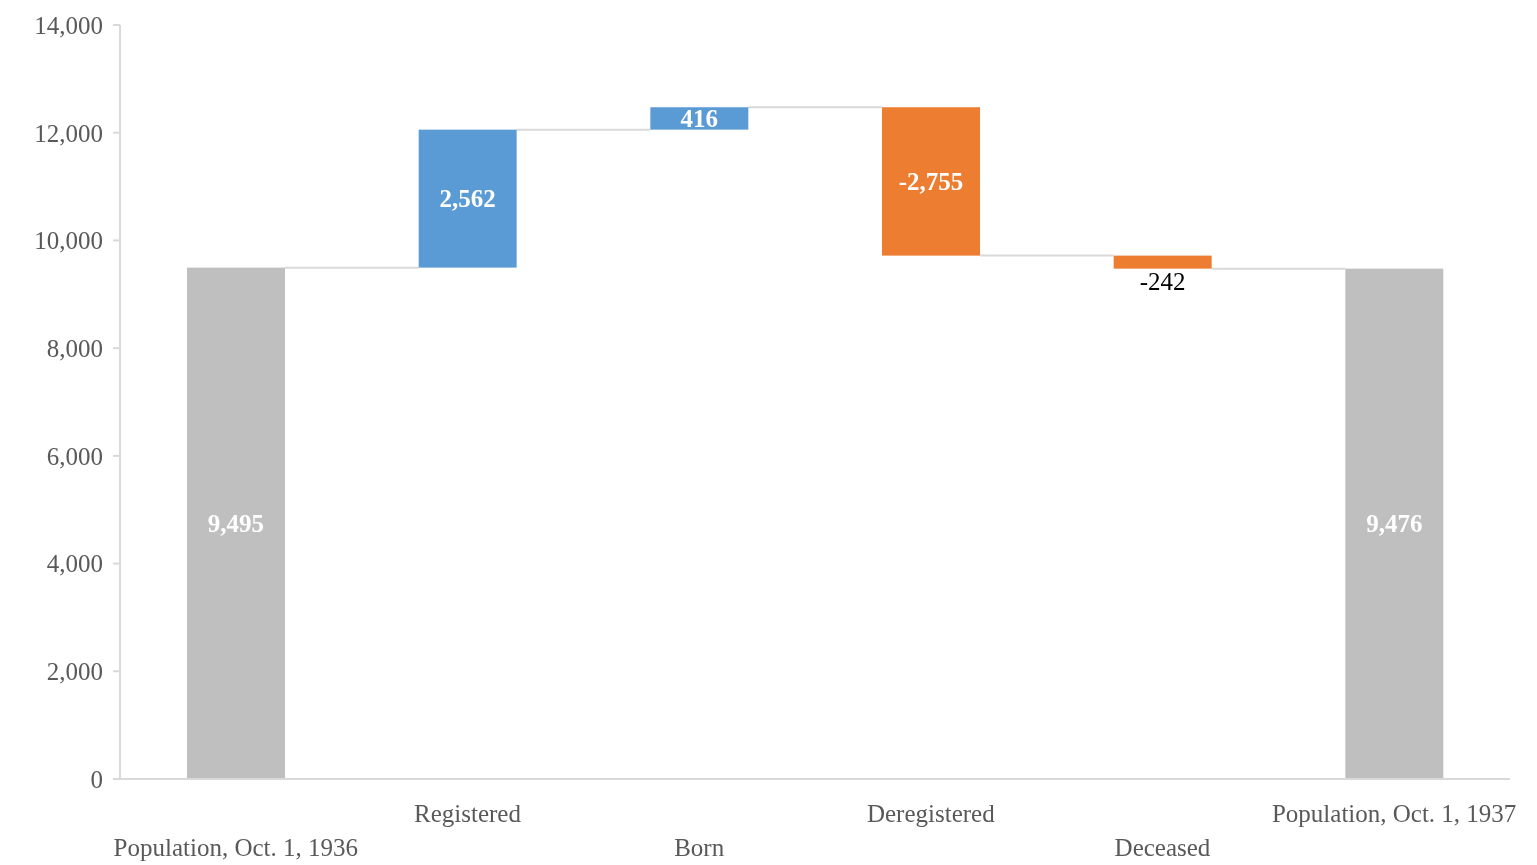 The height and width of the screenshot is (865, 1537). What do you see at coordinates (699, 847) in the screenshot?
I see `x-tick-label: Born` at bounding box center [699, 847].